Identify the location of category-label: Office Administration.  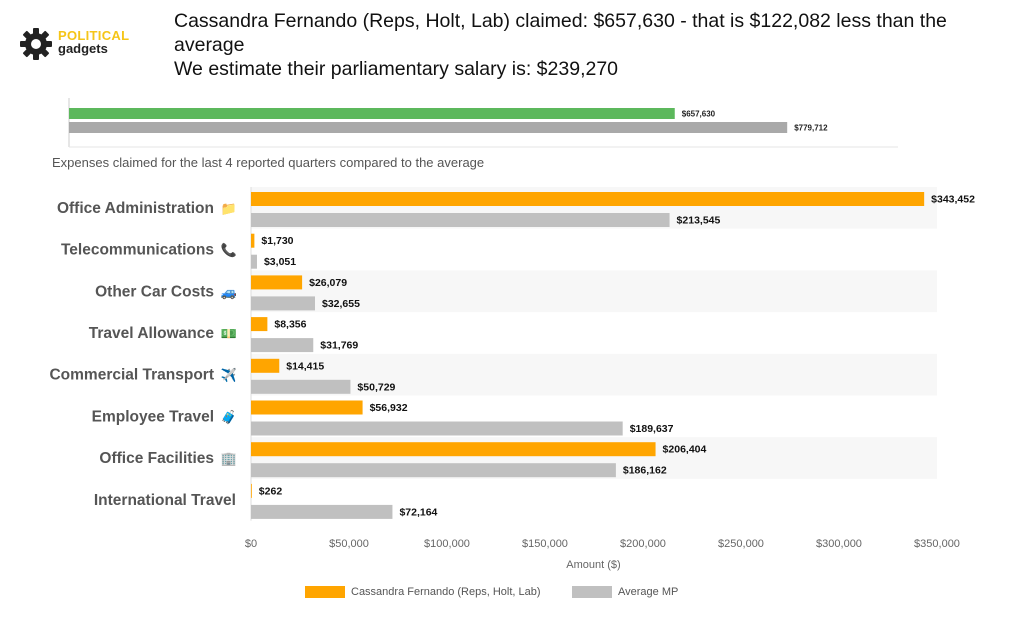
(135, 208).